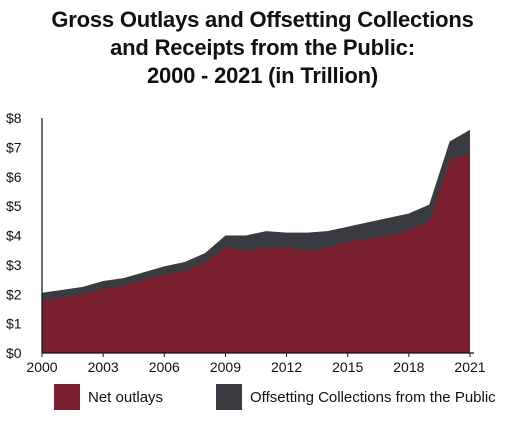 The height and width of the screenshot is (424, 525). Describe the element at coordinates (126, 397) in the screenshot. I see `legend-label-net-outlays: Net outlays` at that location.